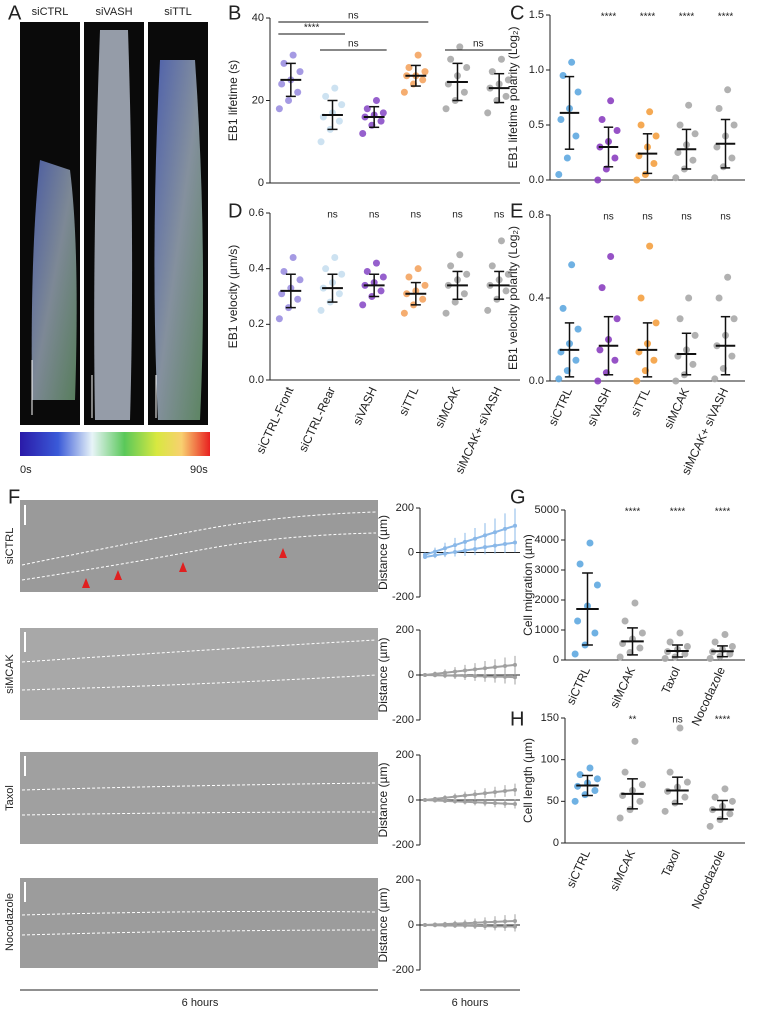 This screenshot has height=1019, width=767. I want to click on row-label: Taxol, so click(10, 798).